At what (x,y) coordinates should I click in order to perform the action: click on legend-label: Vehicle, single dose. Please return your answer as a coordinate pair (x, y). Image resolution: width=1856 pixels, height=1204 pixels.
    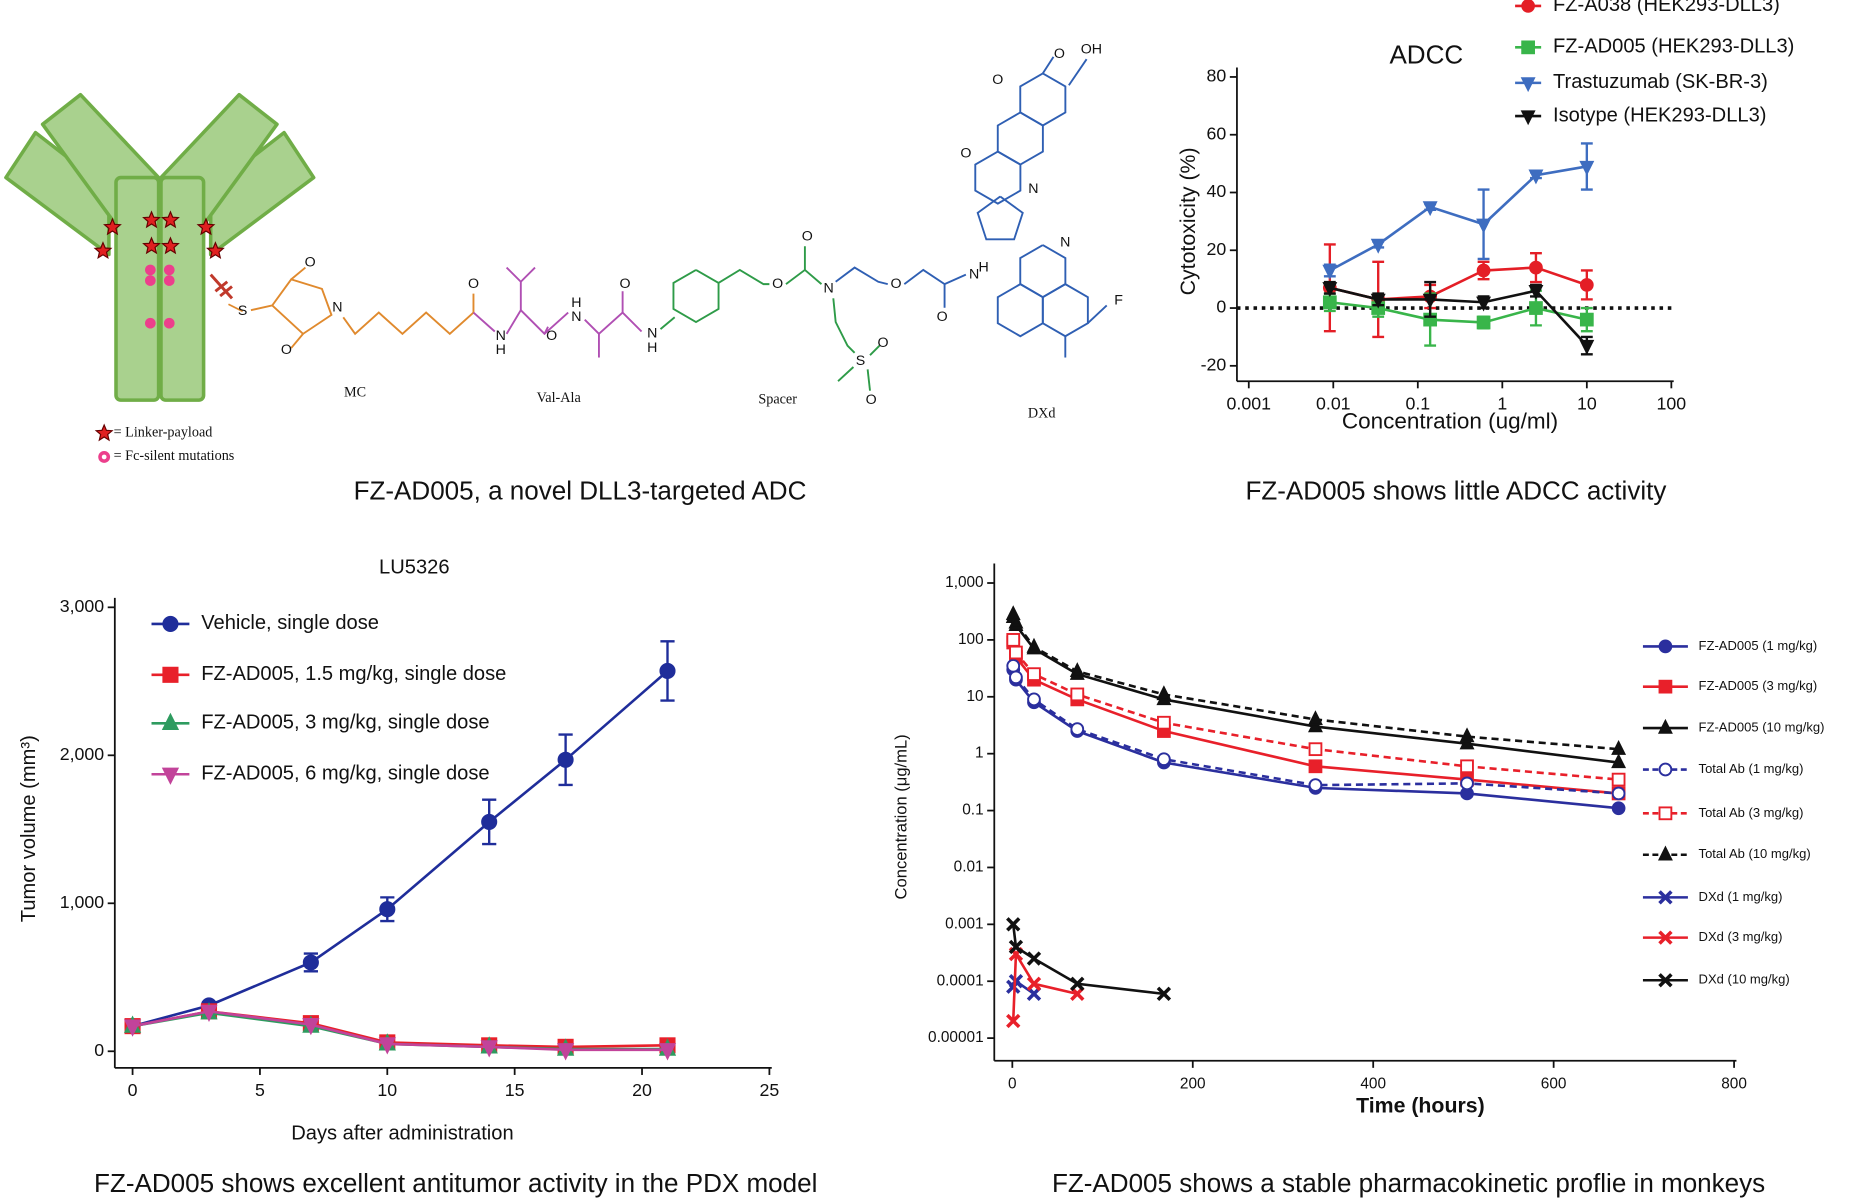
    Looking at the image, I should click on (290, 623).